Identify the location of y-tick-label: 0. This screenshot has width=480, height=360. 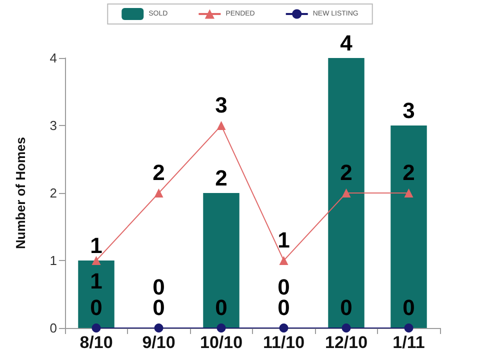
(53, 328).